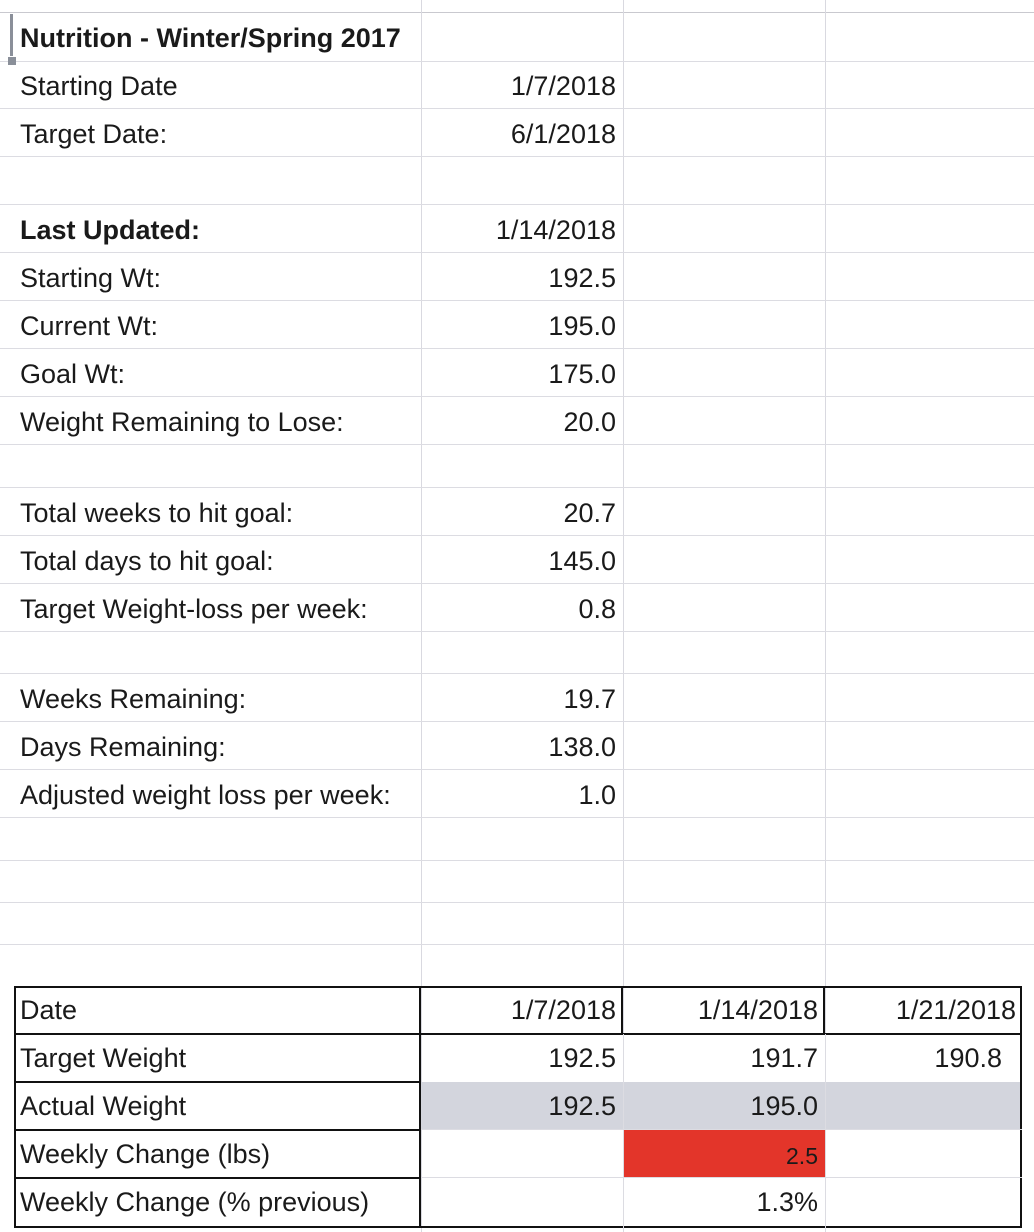 This screenshot has height=1232, width=1034. I want to click on summary-label-starting-date: Starting Date, so click(99, 86).